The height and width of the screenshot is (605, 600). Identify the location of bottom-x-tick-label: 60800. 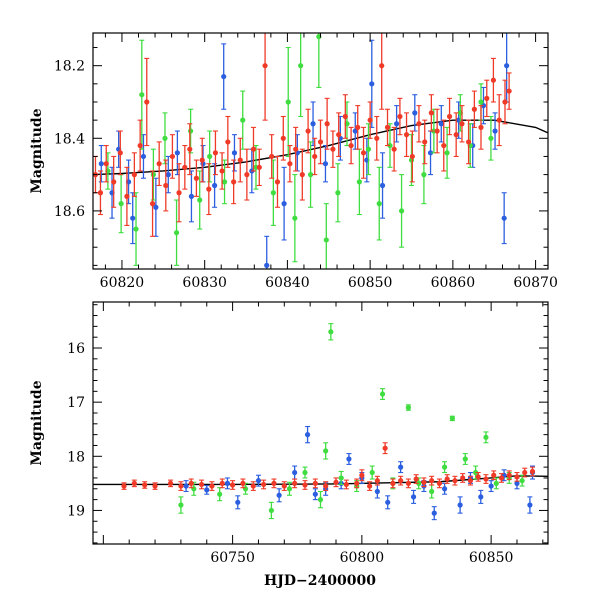
(362, 558).